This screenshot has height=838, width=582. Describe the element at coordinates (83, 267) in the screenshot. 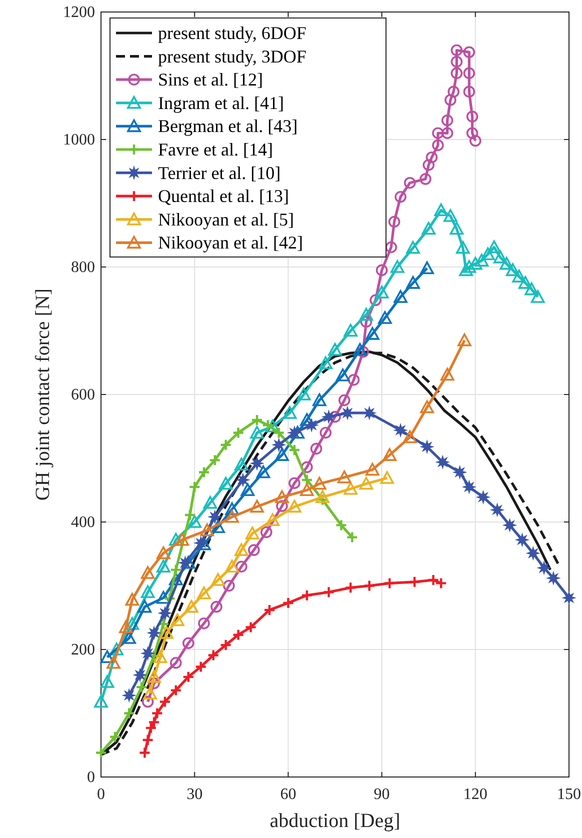

I see `y-tick-label: 800` at that location.